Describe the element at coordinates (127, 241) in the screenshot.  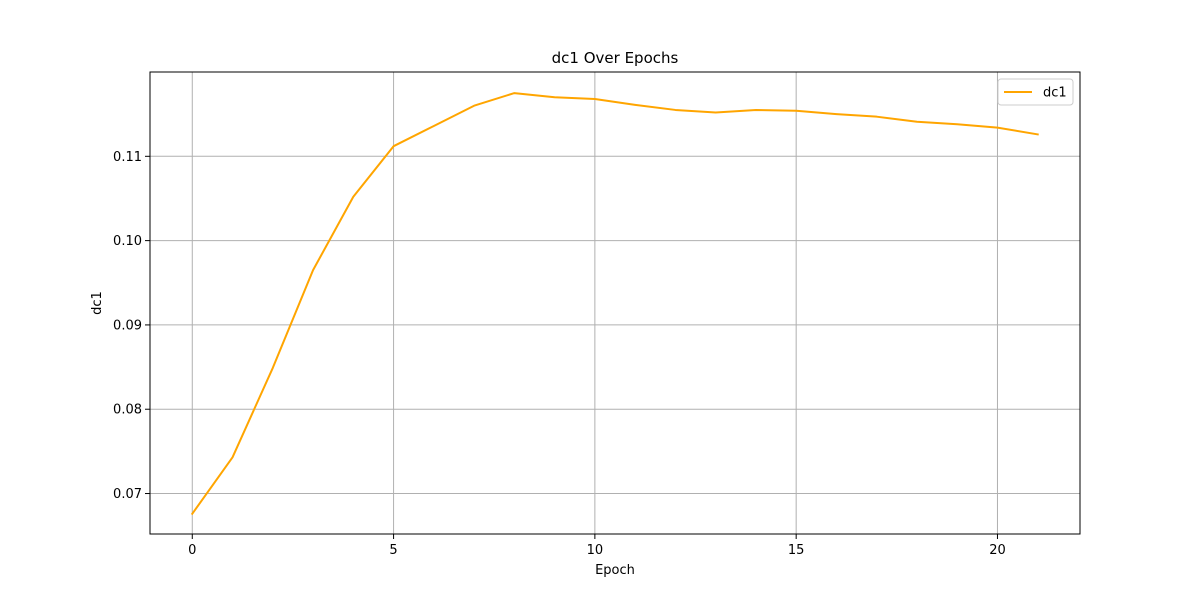
I see `y-tick-label: 0.10` at that location.